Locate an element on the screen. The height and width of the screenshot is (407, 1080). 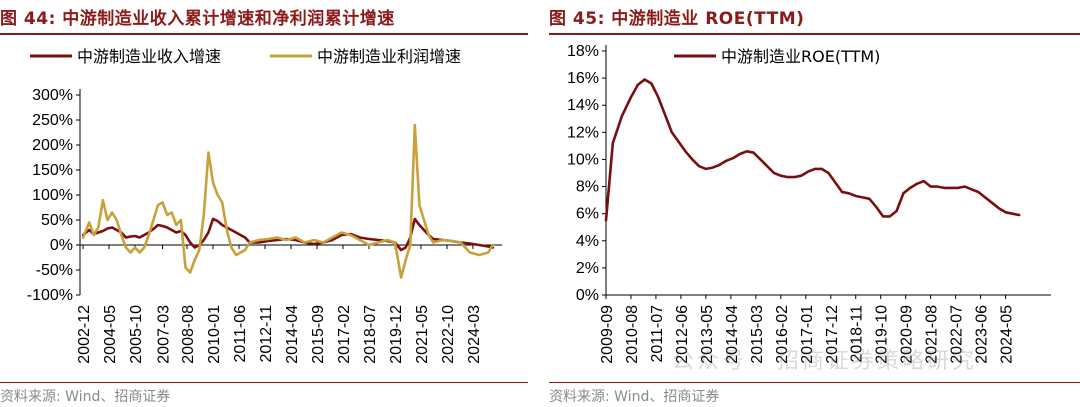
legend-label-1: 中游制造业收入增速 is located at coordinates (149, 56).